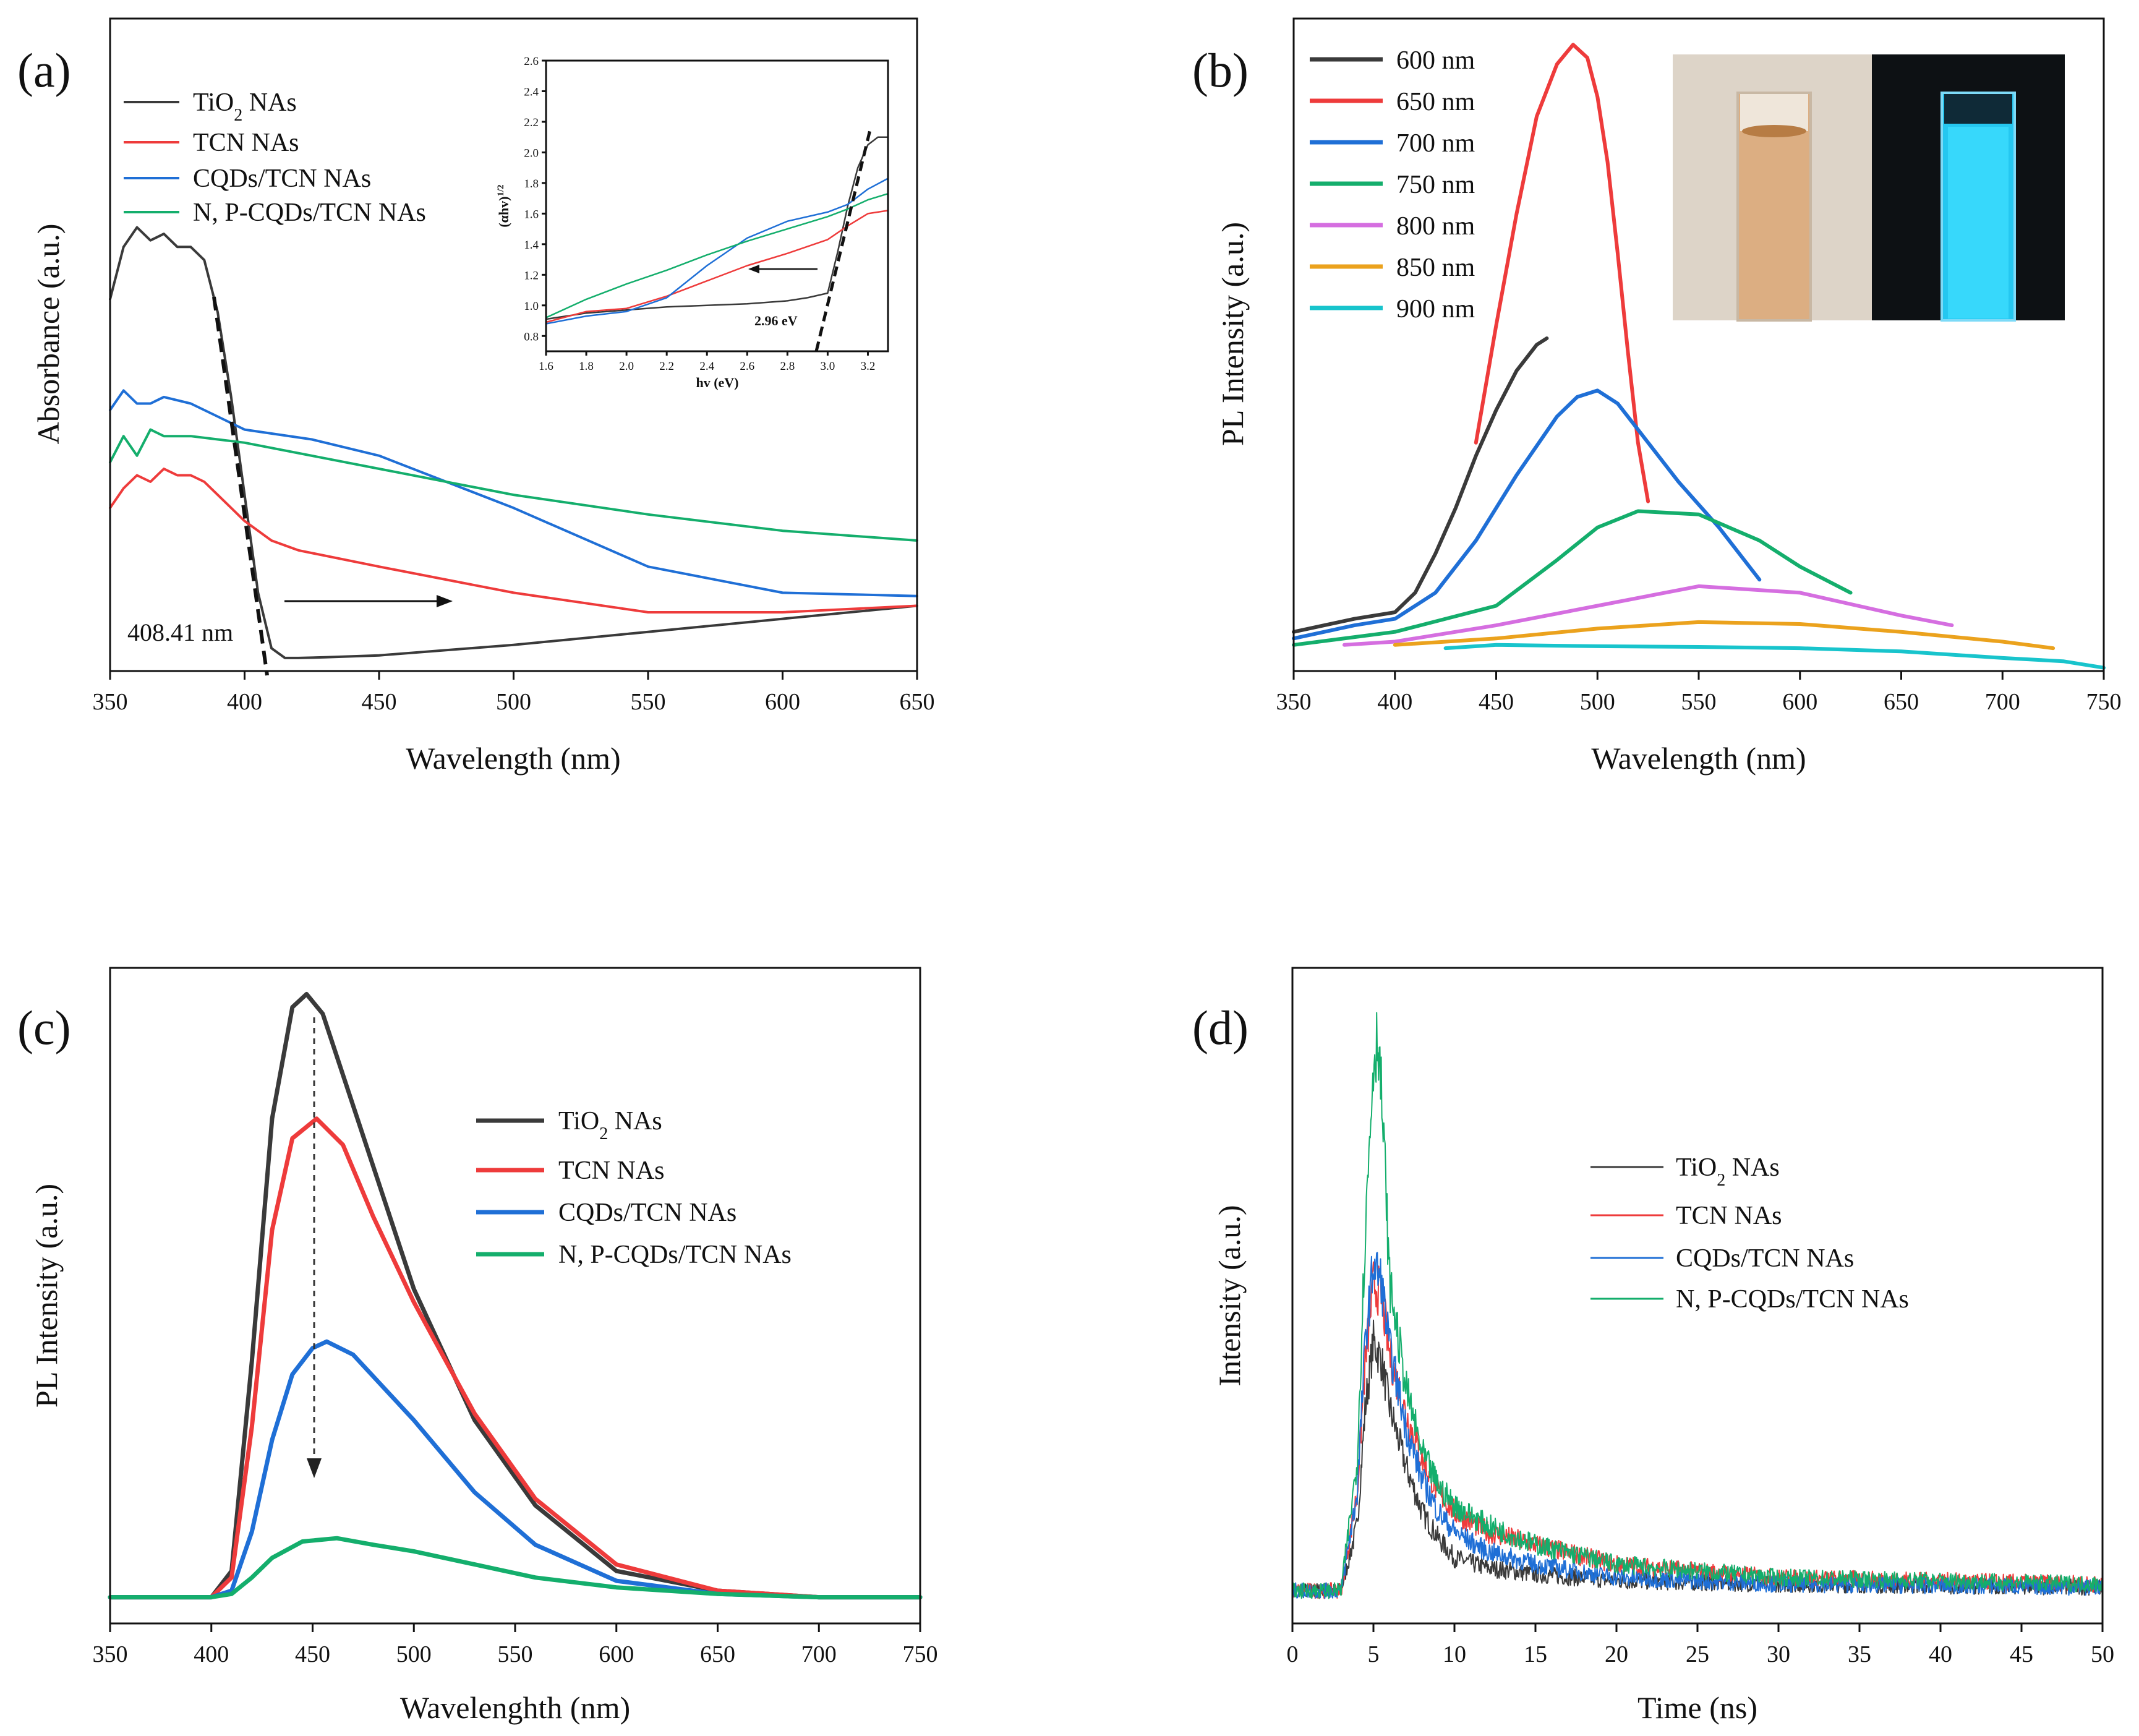  I want to click on inset-y-tick-label: 2.0, so click(531, 153).